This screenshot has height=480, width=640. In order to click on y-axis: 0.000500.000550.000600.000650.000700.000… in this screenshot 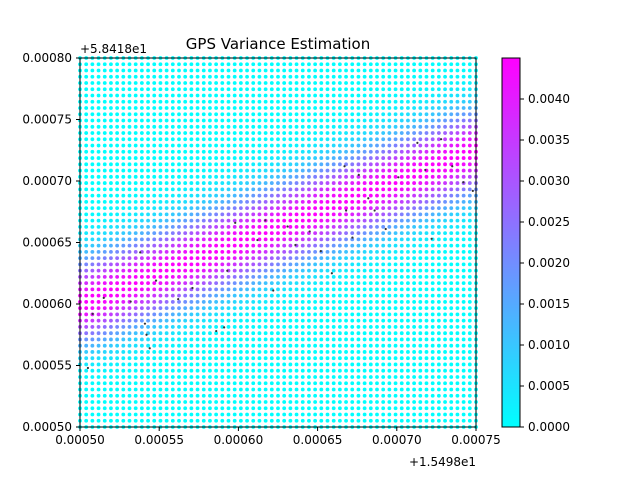, I will do `click(51, 242)`.